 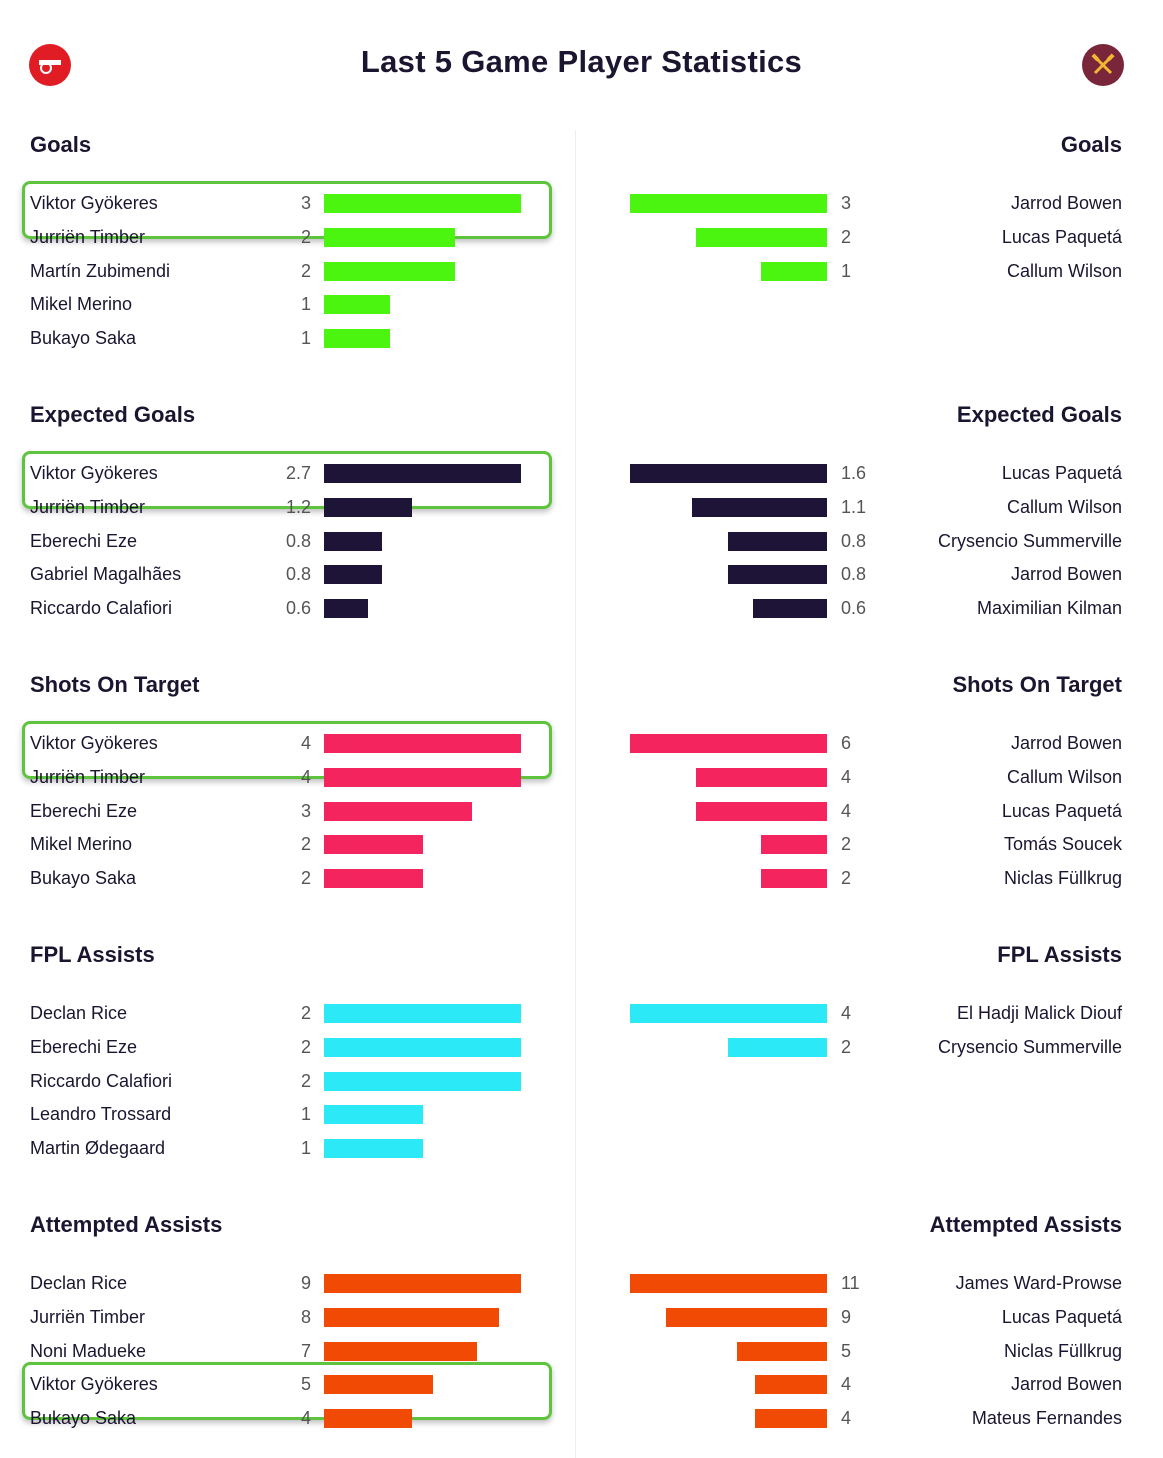 I want to click on player-name-away: Niclas Füllkrug, so click(x=1062, y=1350).